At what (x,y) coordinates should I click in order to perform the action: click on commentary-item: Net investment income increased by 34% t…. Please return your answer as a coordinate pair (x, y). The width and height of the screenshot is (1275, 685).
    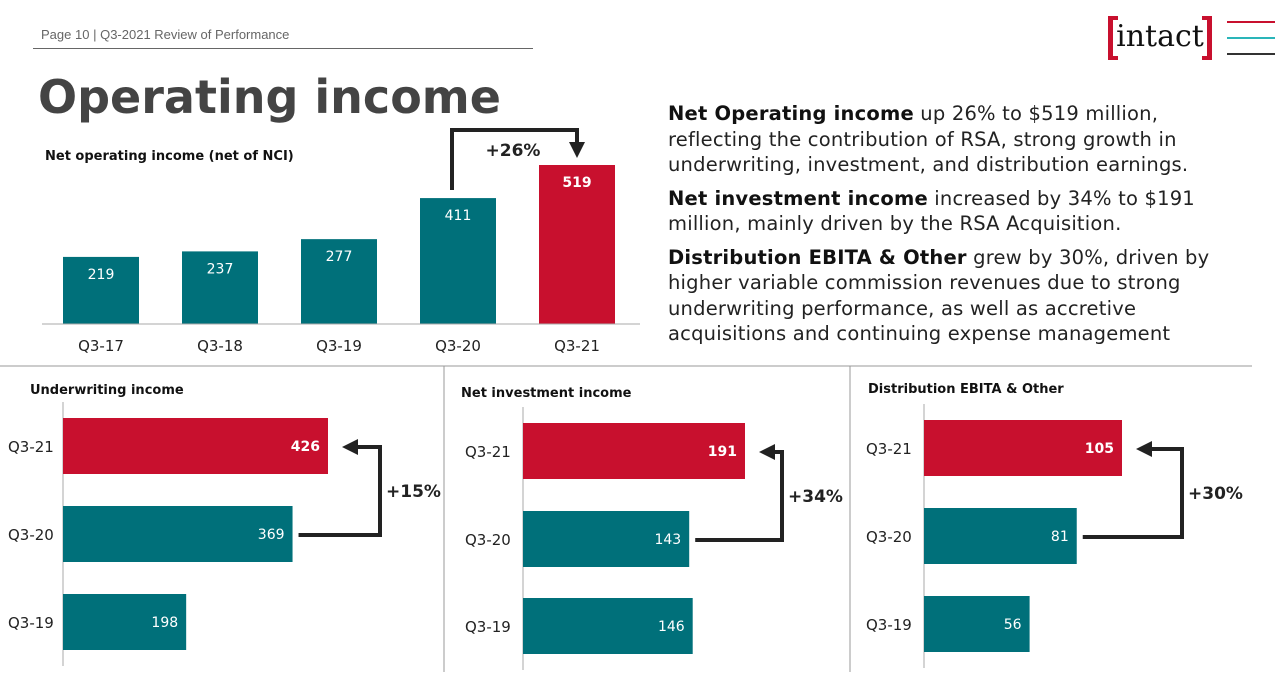
    Looking at the image, I should click on (963, 211).